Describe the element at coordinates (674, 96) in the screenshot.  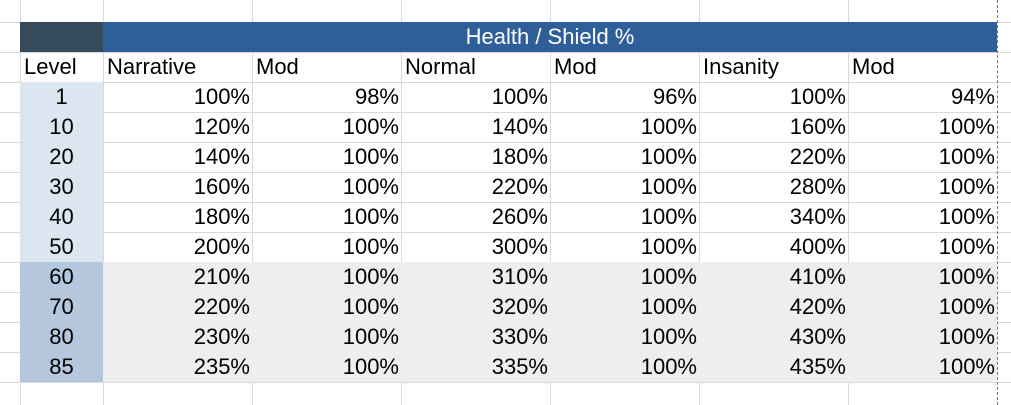
I see `value-cell: 96%` at that location.